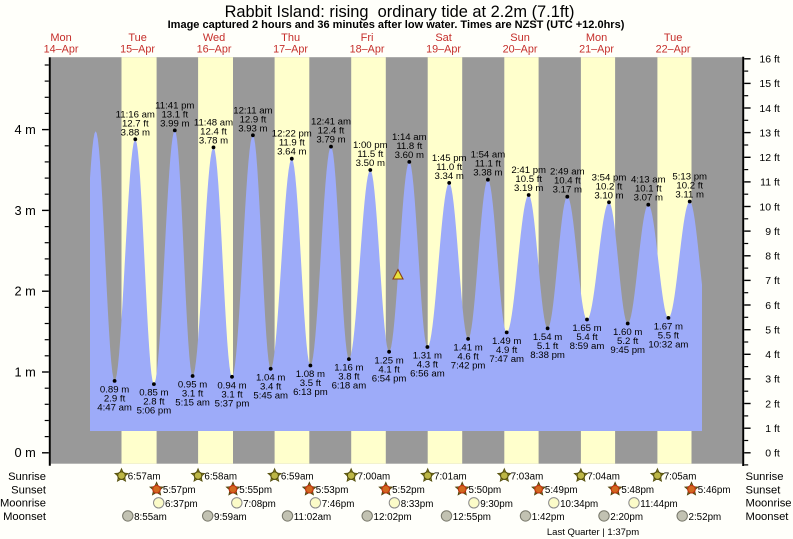  I want to click on svg-text: 5:52pm, so click(408, 490).